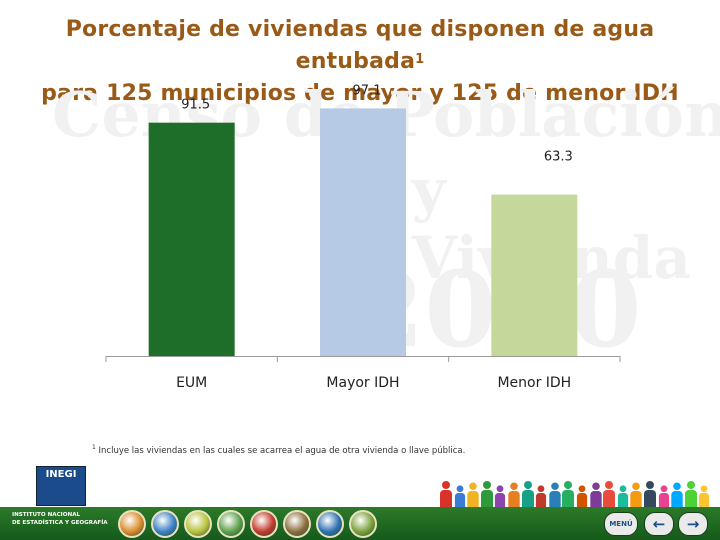  What do you see at coordinates (94, 447) in the screenshot?
I see `footnote-marker: 1` at bounding box center [94, 447].